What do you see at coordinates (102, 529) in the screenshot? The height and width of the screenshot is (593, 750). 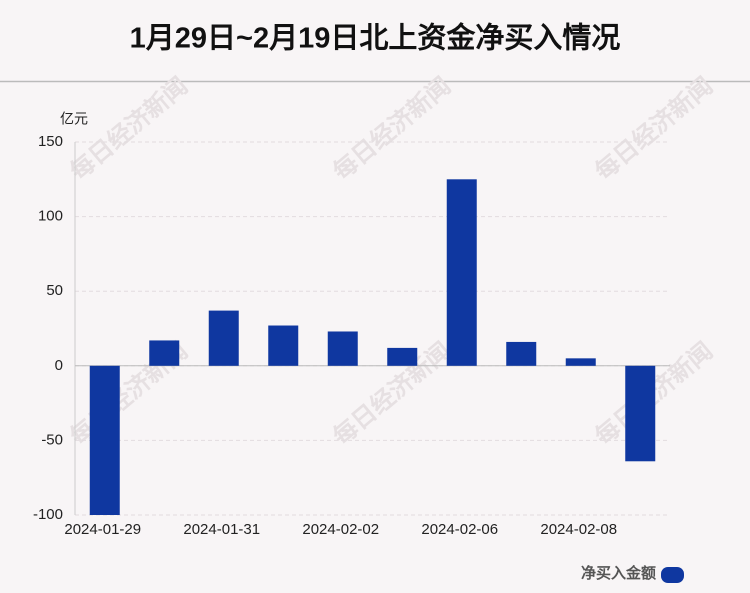 I see `x-tick-label: 2024-01-29` at bounding box center [102, 529].